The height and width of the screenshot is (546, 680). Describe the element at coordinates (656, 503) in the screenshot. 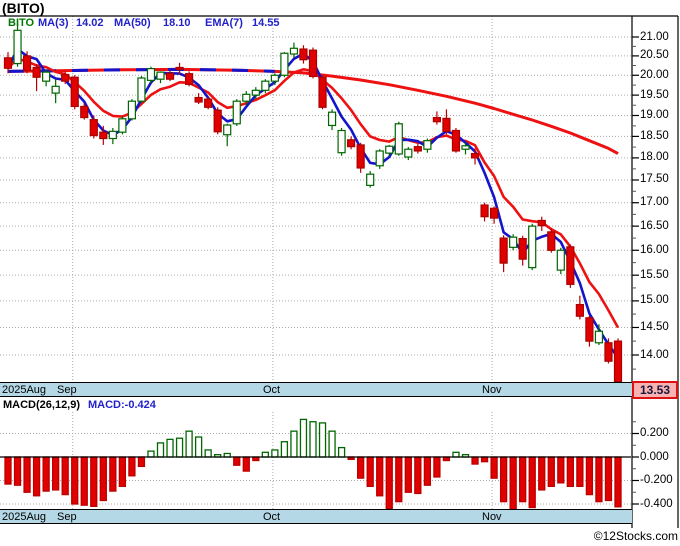

I see `macd-axis-label: -0.400` at that location.